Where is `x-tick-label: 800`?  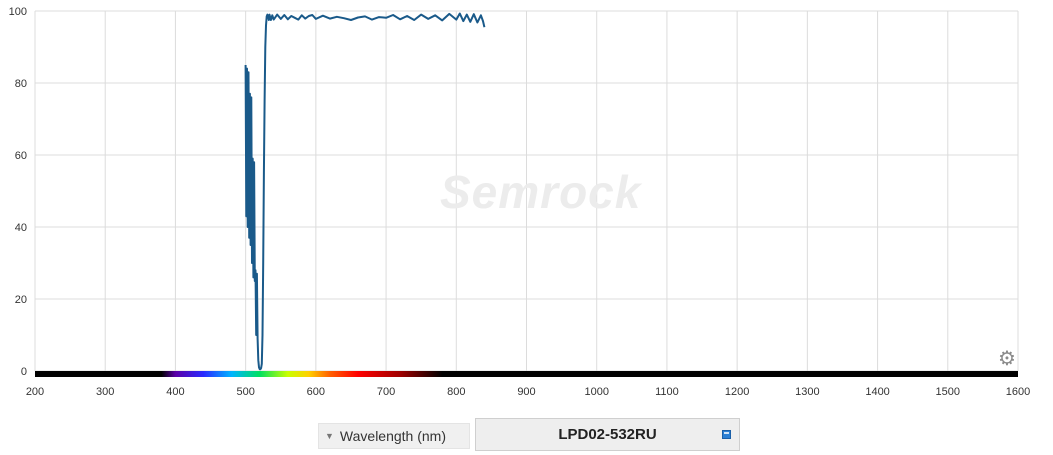 x-tick-label: 800 is located at coordinates (456, 392).